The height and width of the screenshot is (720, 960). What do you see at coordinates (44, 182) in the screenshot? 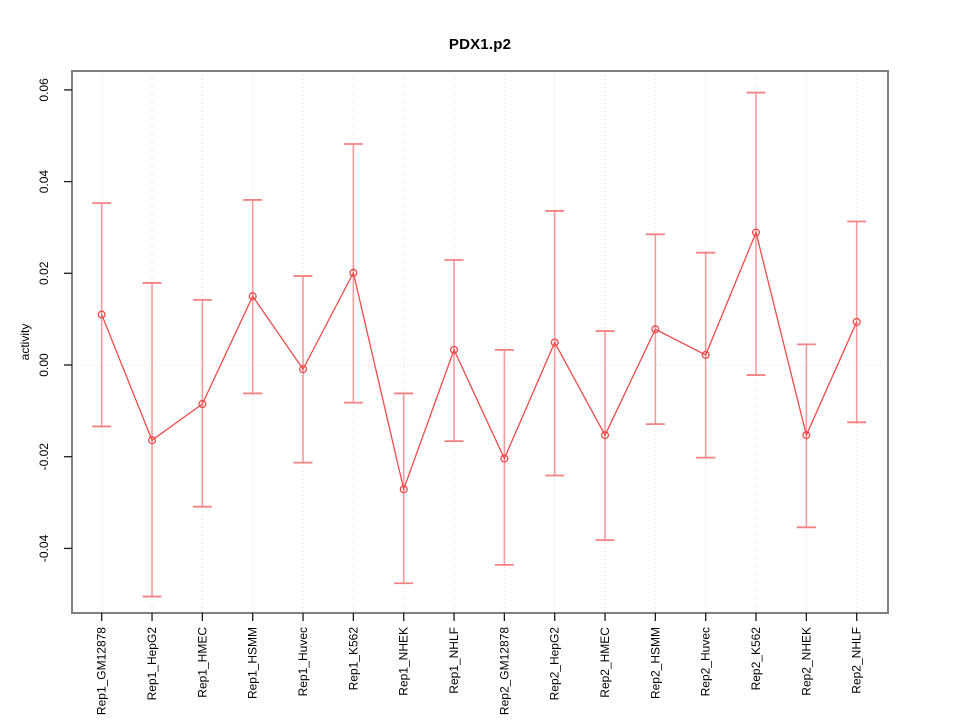
I see `y-tick-label: 0.04` at bounding box center [44, 182].